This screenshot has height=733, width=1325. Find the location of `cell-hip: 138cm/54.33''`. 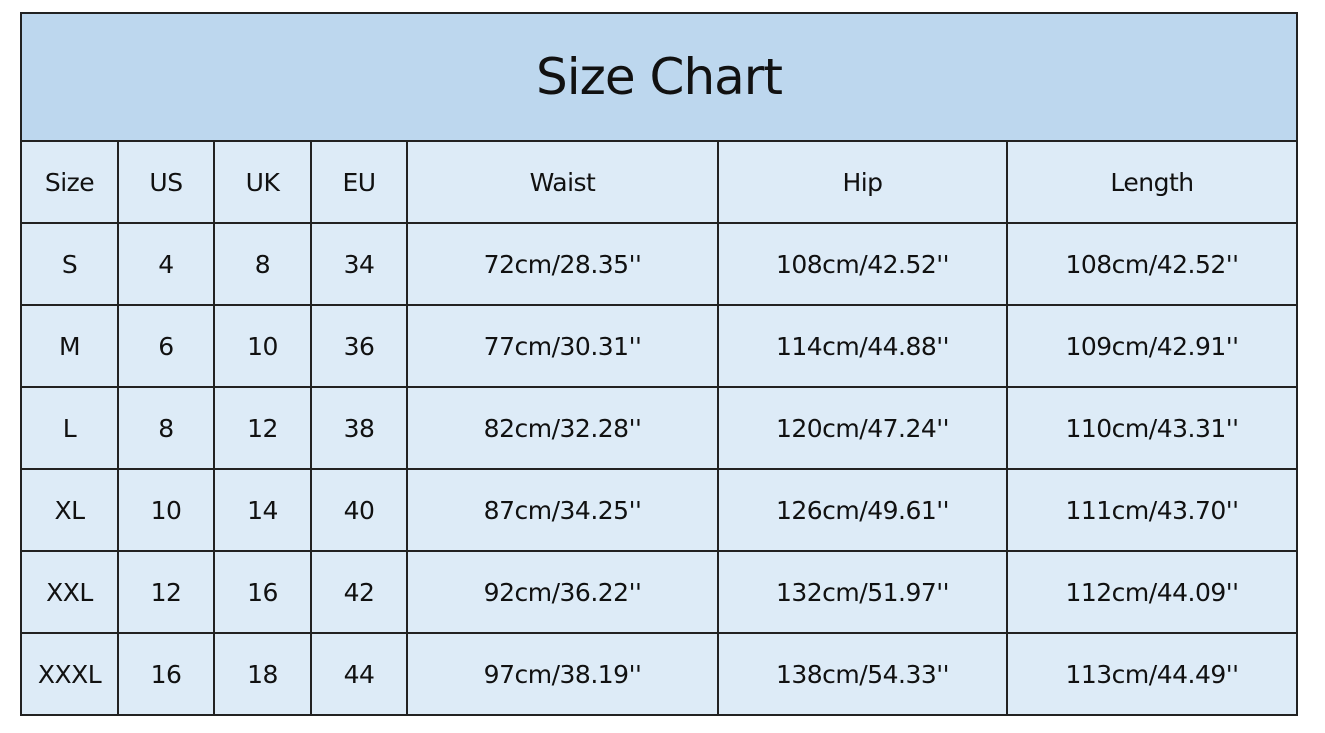

cell-hip: 138cm/54.33'' is located at coordinates (862, 674).